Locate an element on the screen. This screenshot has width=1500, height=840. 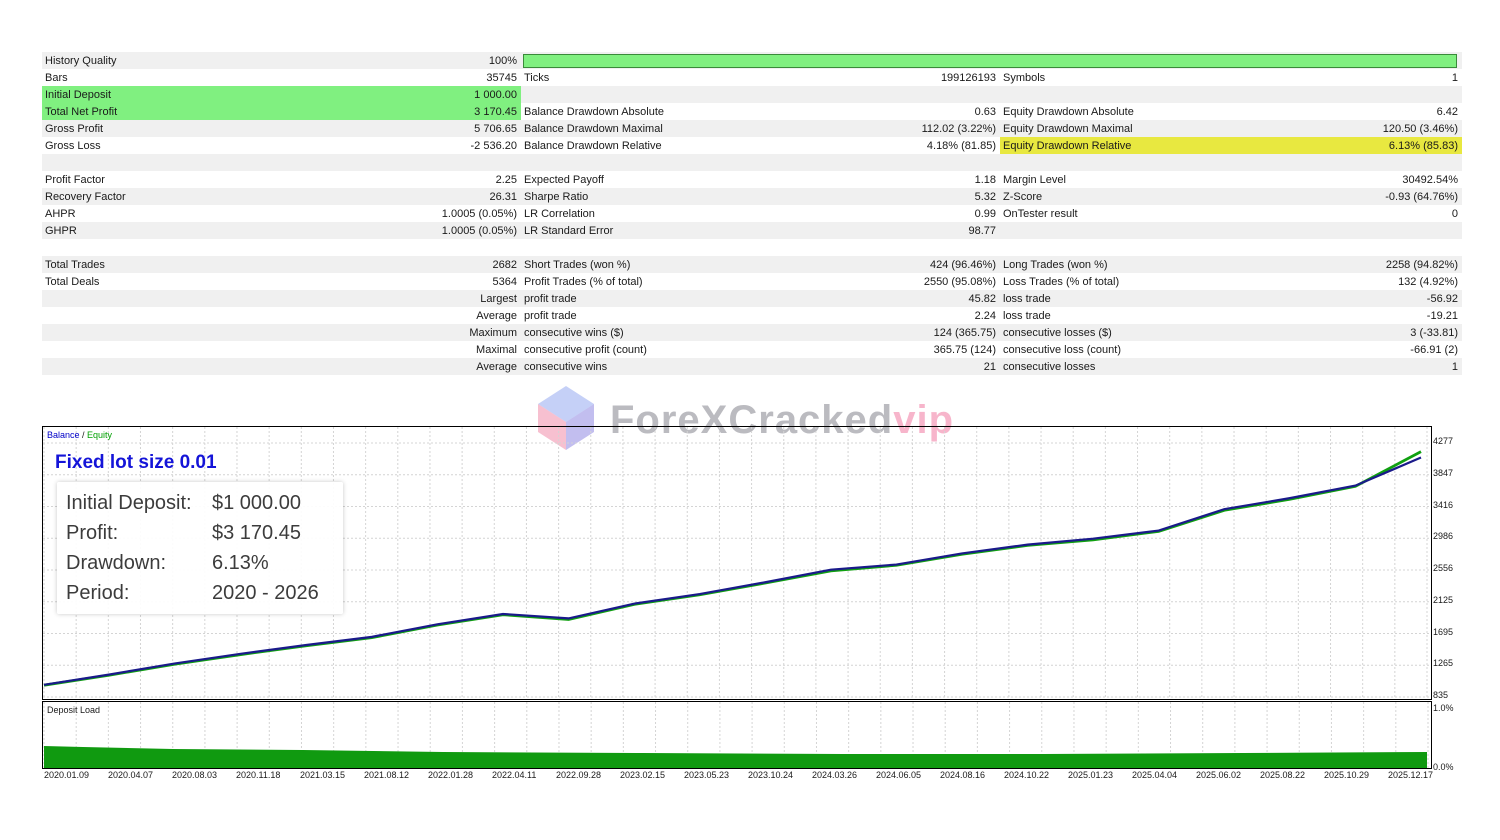
stat-label: Symbols is located at coordinates (1024, 77).